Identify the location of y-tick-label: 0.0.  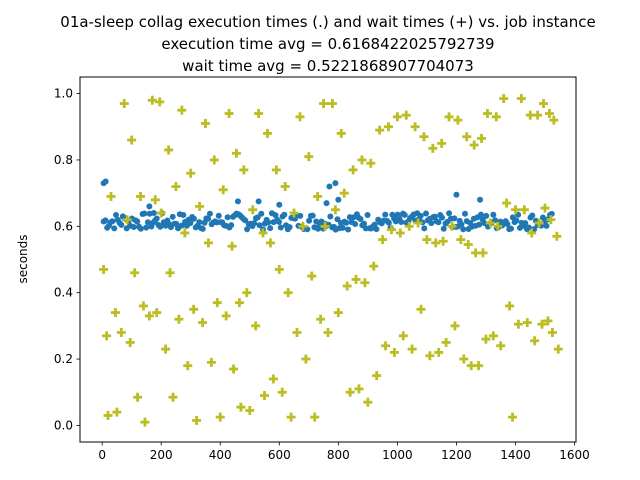
(63, 425).